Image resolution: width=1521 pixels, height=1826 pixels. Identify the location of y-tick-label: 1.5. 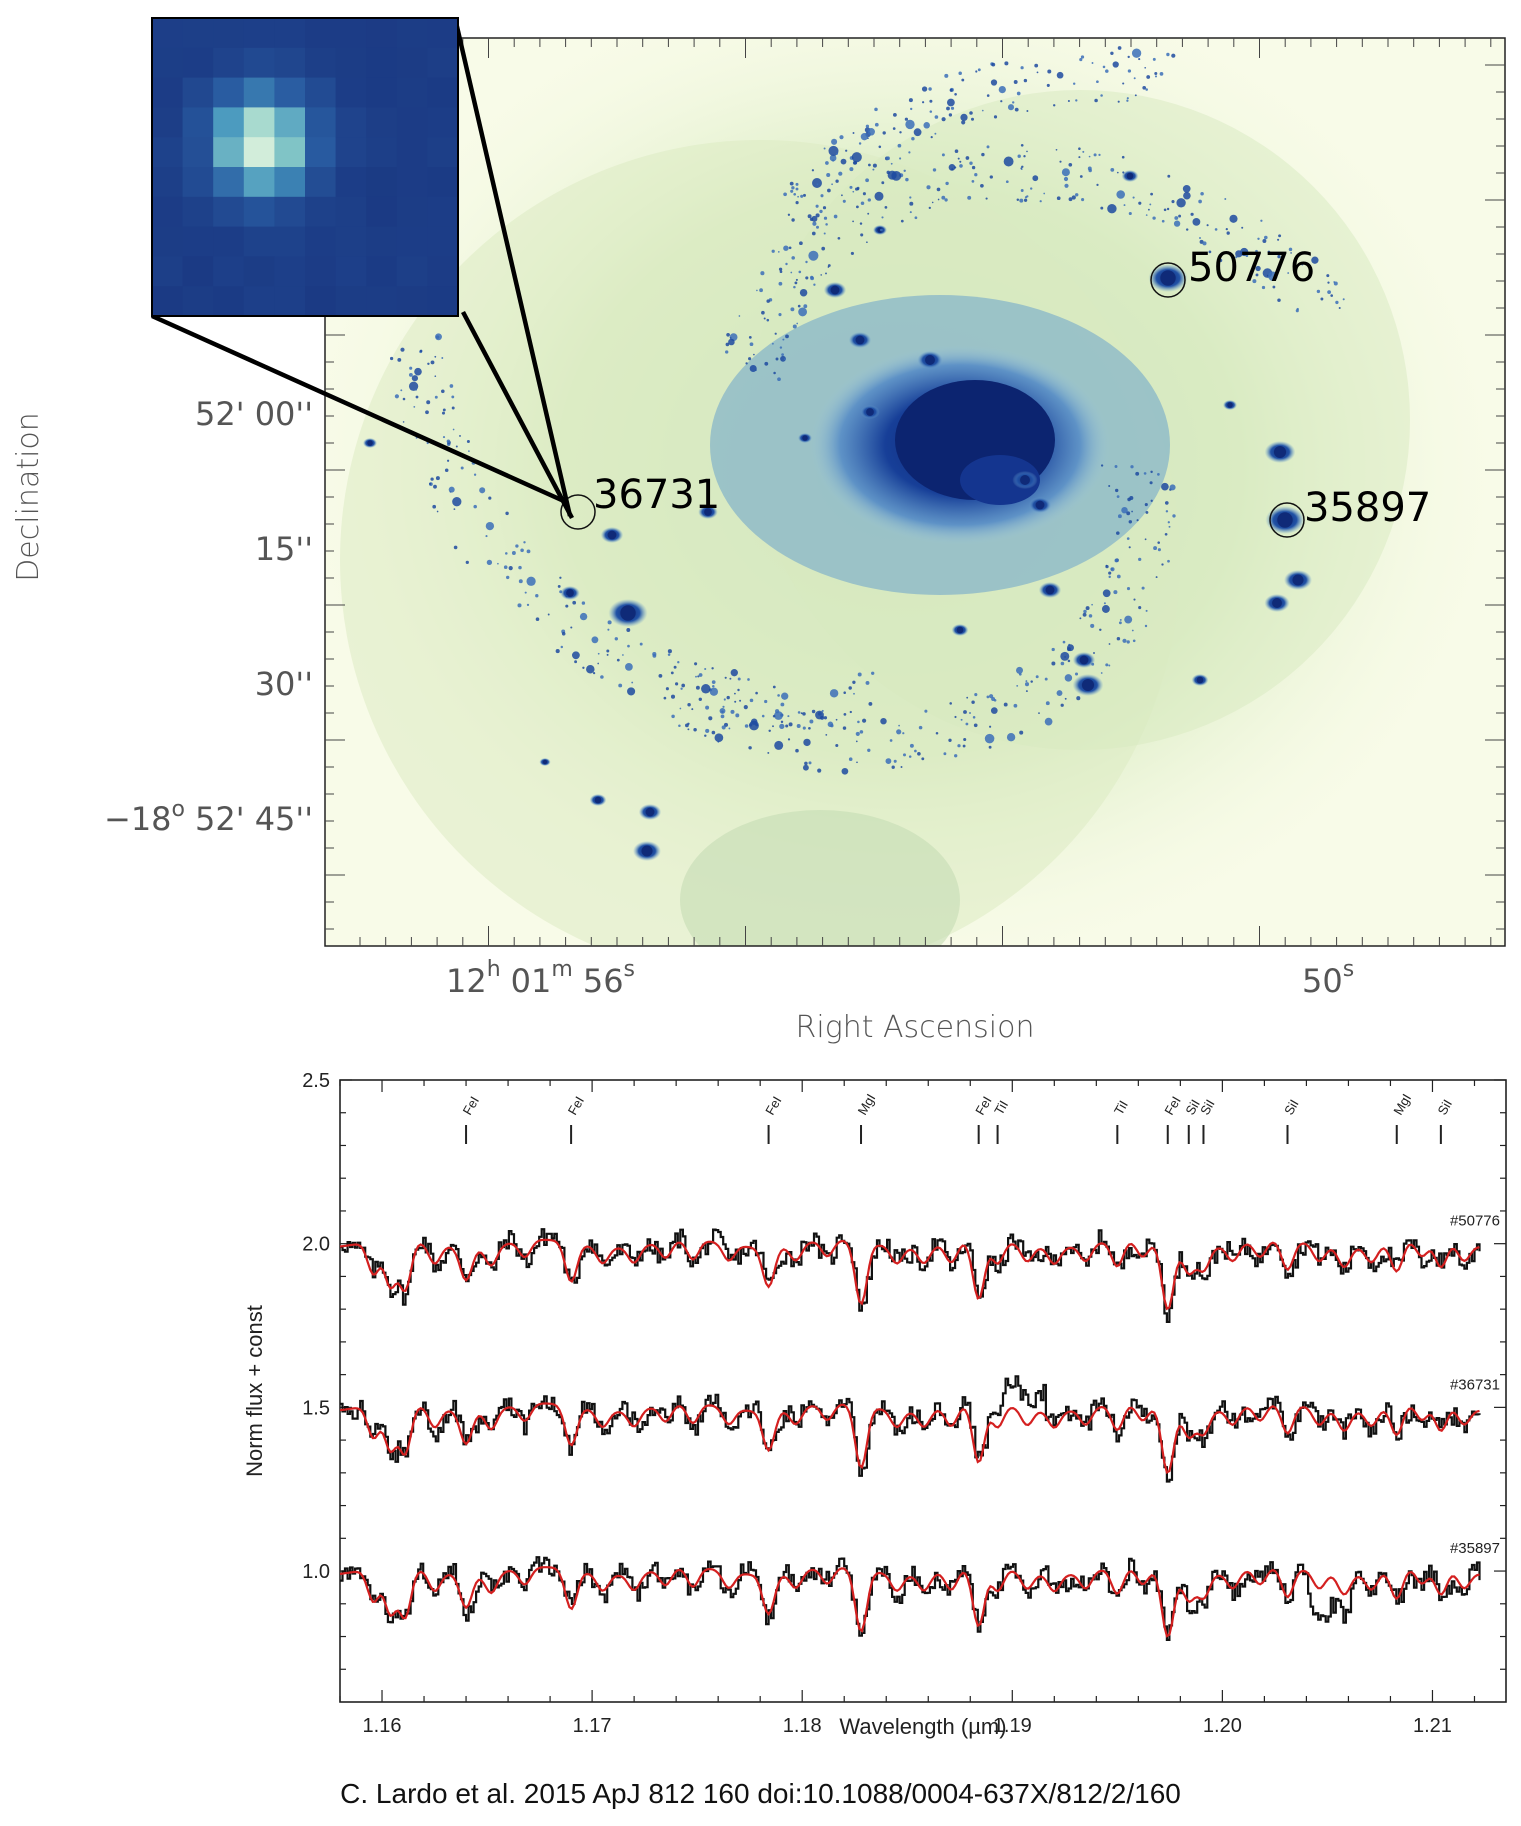
(316, 1408).